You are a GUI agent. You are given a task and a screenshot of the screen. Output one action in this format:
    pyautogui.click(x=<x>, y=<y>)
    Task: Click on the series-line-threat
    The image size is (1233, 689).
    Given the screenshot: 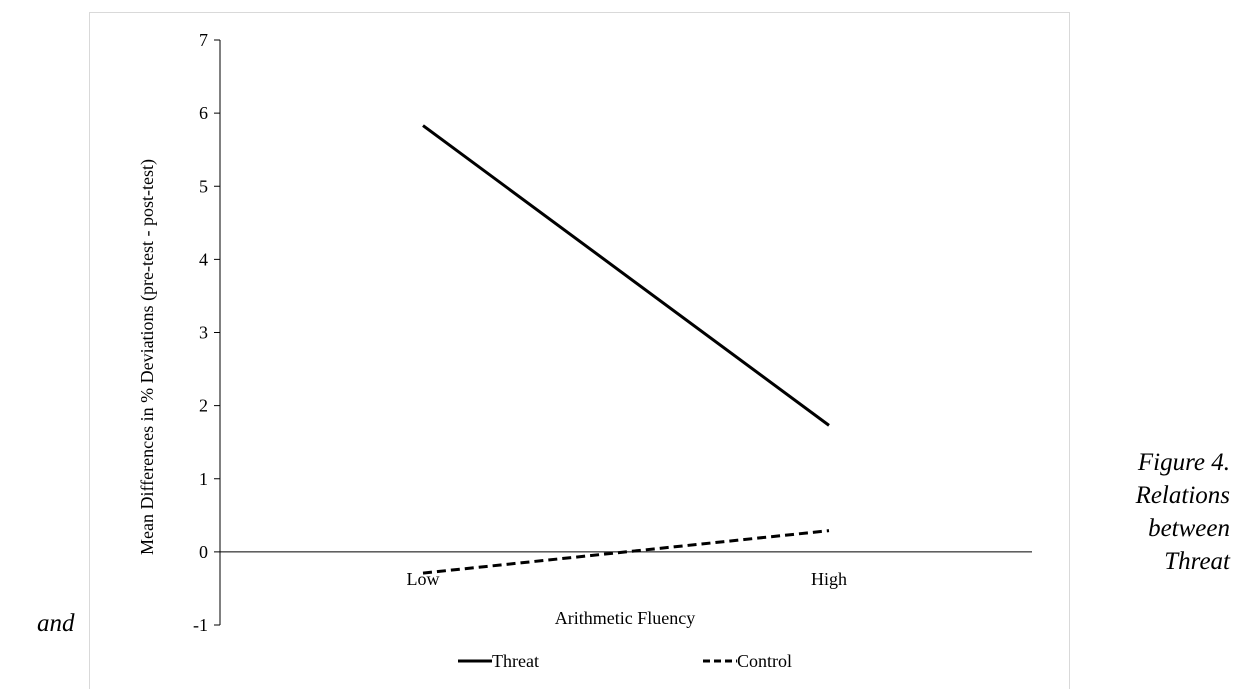 What is the action you would take?
    pyautogui.click(x=626, y=275)
    